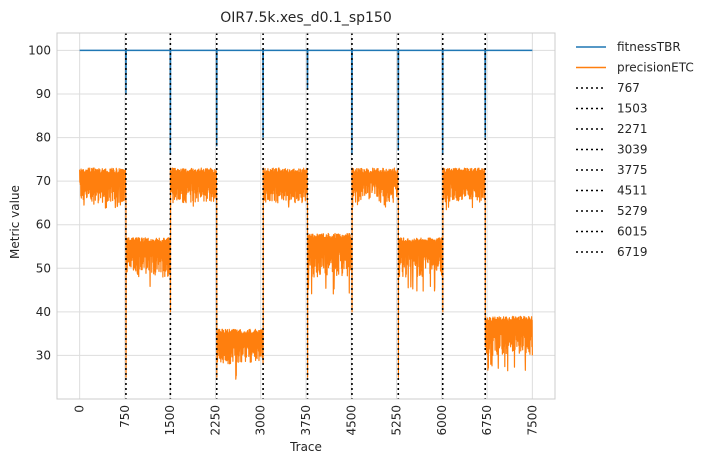  I want to click on legend-label-drift-1503: 1503, so click(632, 109).